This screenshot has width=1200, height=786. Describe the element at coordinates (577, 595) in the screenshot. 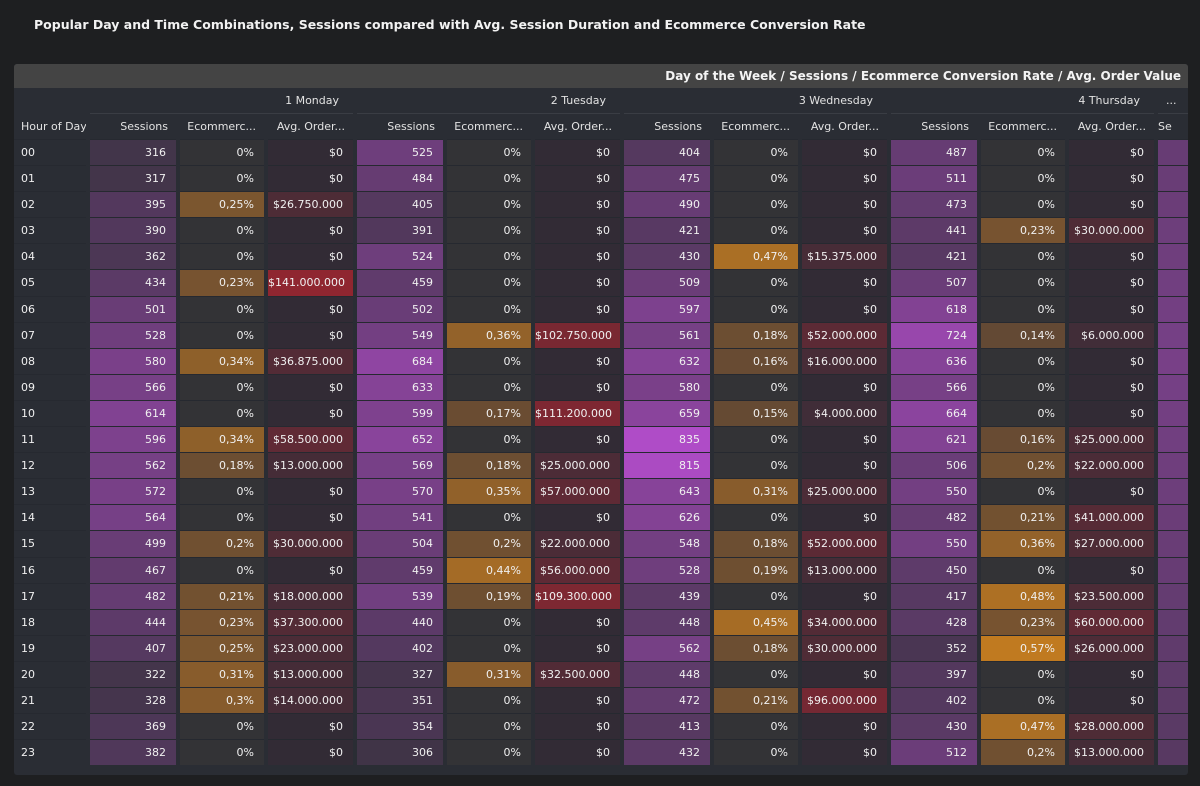

I see `avg-order-value-cell: $109.300.000` at that location.